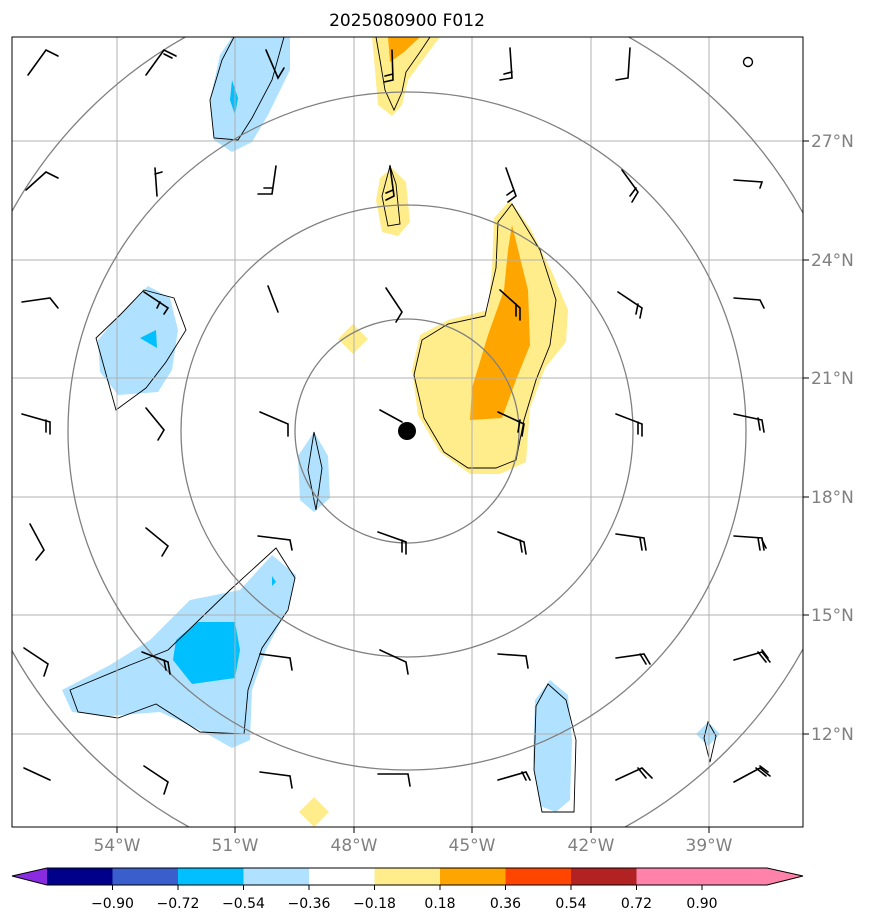 This screenshot has height=924, width=873. What do you see at coordinates (591, 846) in the screenshot?
I see `x-tick-label: 42°W` at bounding box center [591, 846].